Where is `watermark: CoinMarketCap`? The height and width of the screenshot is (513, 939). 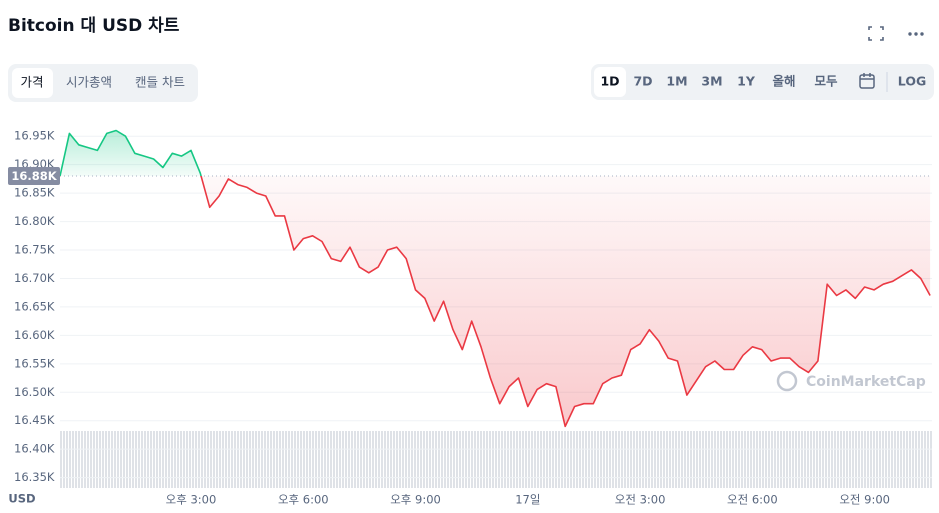
watermark: CoinMarketCap is located at coordinates (851, 381).